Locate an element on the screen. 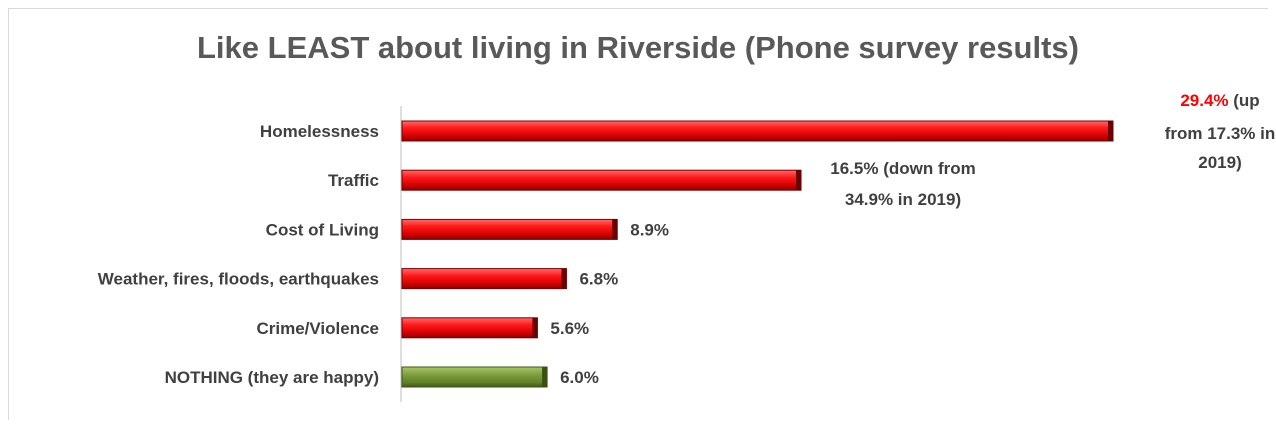 This screenshot has width=1276, height=428. data-label-line: 2019) is located at coordinates (1219, 162).